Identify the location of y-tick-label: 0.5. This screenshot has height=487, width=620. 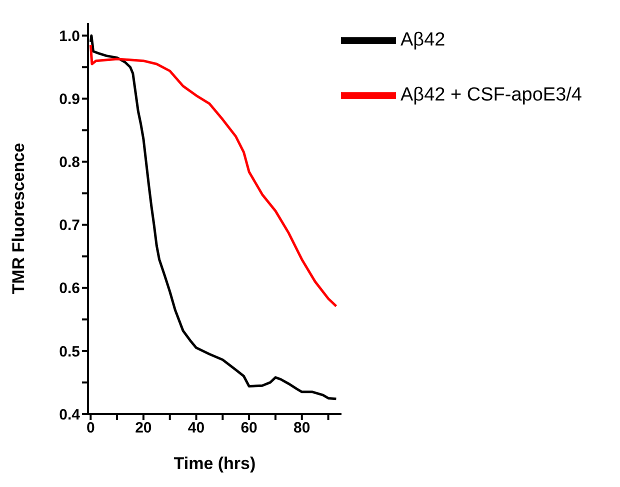
(69, 351).